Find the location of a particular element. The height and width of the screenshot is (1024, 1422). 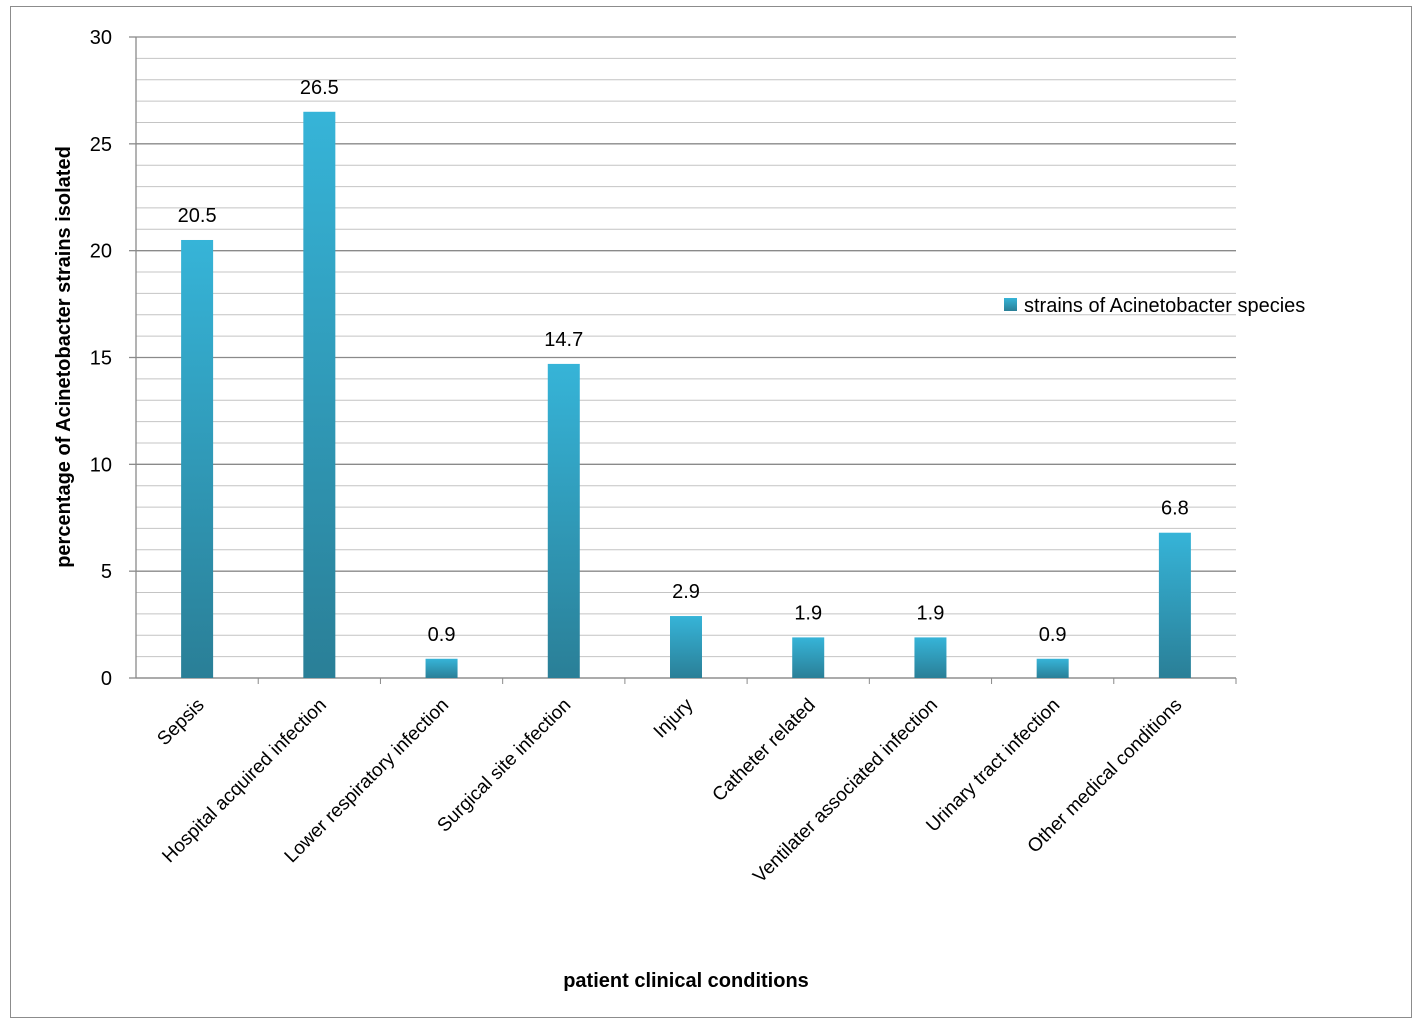

data-label: 6.8 is located at coordinates (1175, 509).